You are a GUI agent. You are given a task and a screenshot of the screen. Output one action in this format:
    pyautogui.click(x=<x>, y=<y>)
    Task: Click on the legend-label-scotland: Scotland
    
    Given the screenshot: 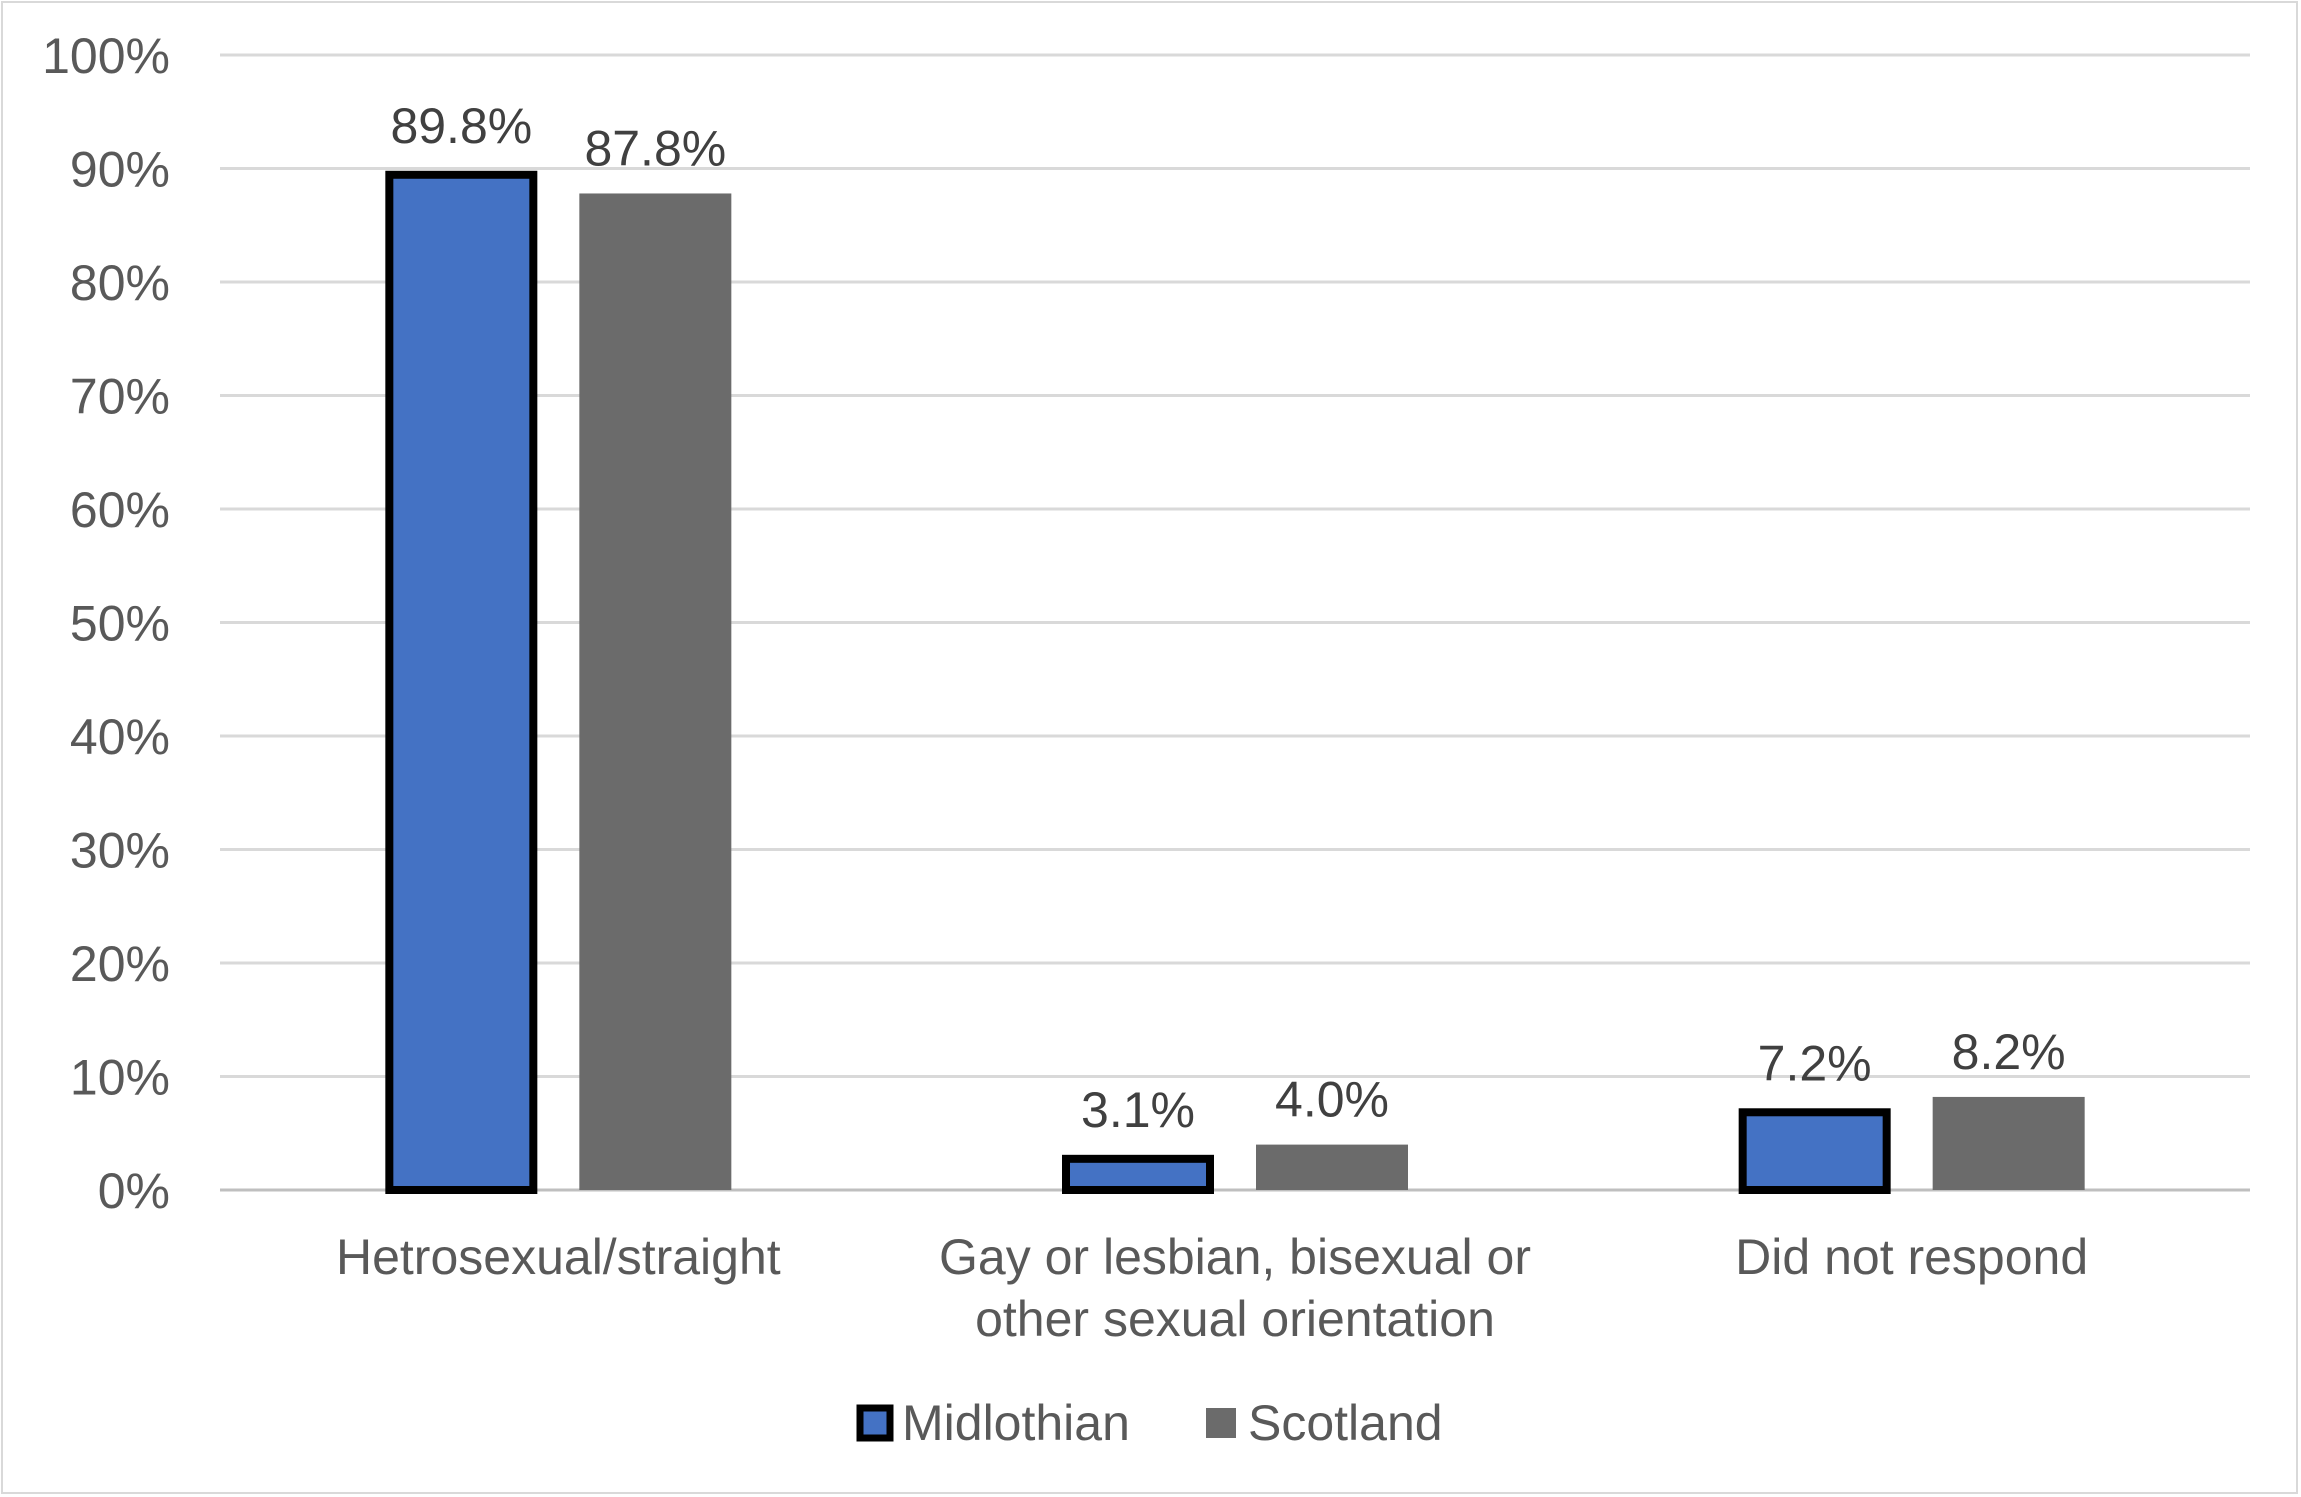 What is the action you would take?
    pyautogui.click(x=1345, y=1423)
    